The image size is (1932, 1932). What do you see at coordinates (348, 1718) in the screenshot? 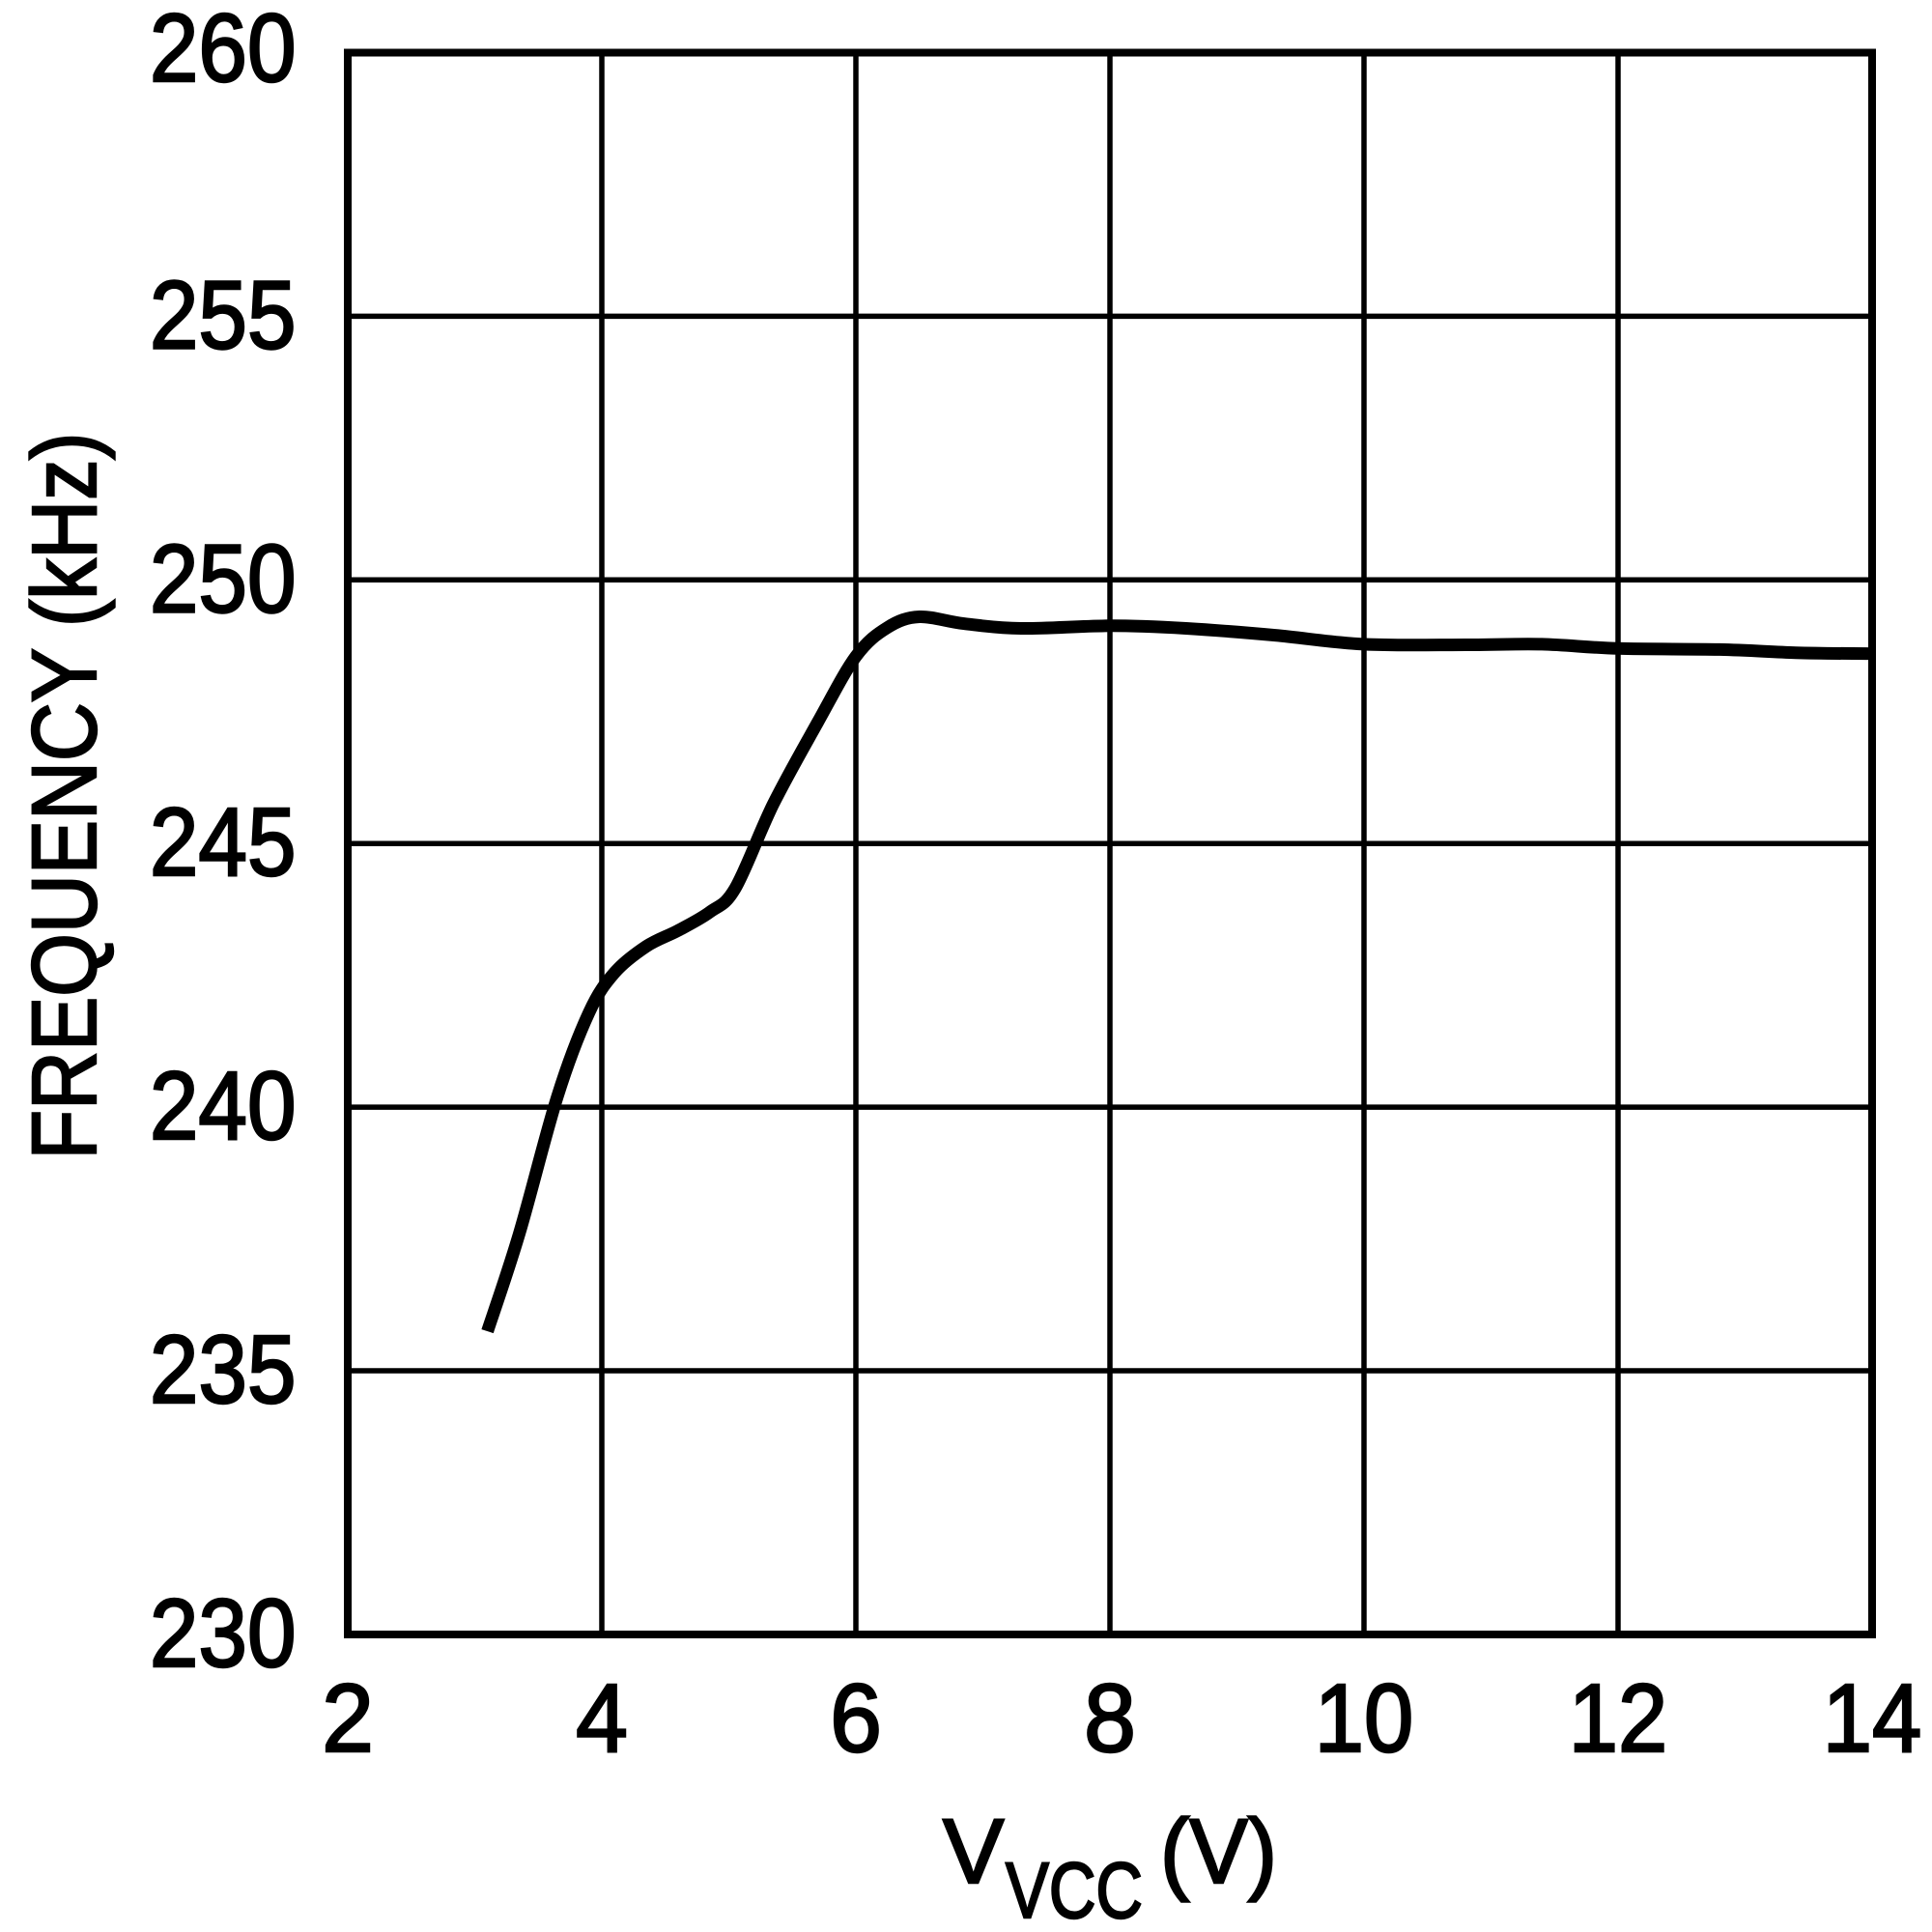
I see `svg-text: 2` at bounding box center [348, 1718].